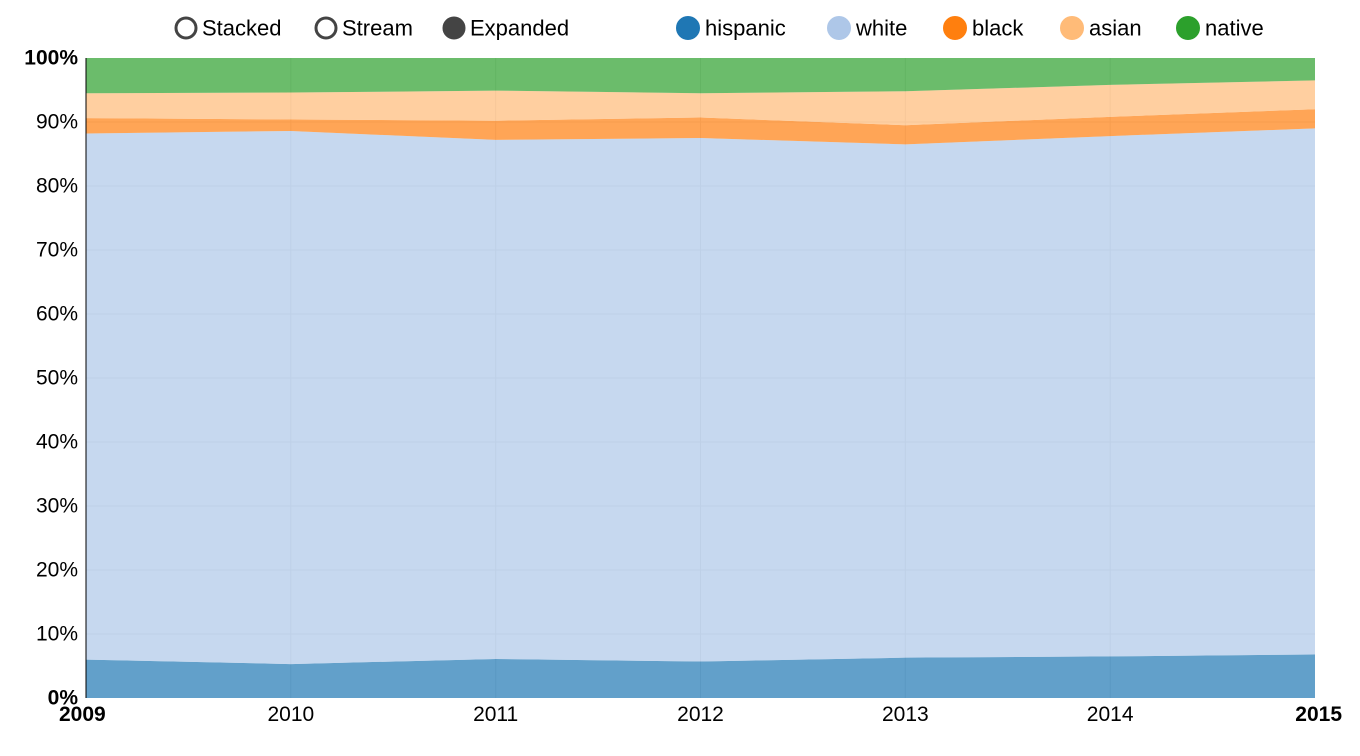 Image resolution: width=1360 pixels, height=756 pixels. What do you see at coordinates (1234, 28) in the screenshot?
I see `legend-label: native` at bounding box center [1234, 28].